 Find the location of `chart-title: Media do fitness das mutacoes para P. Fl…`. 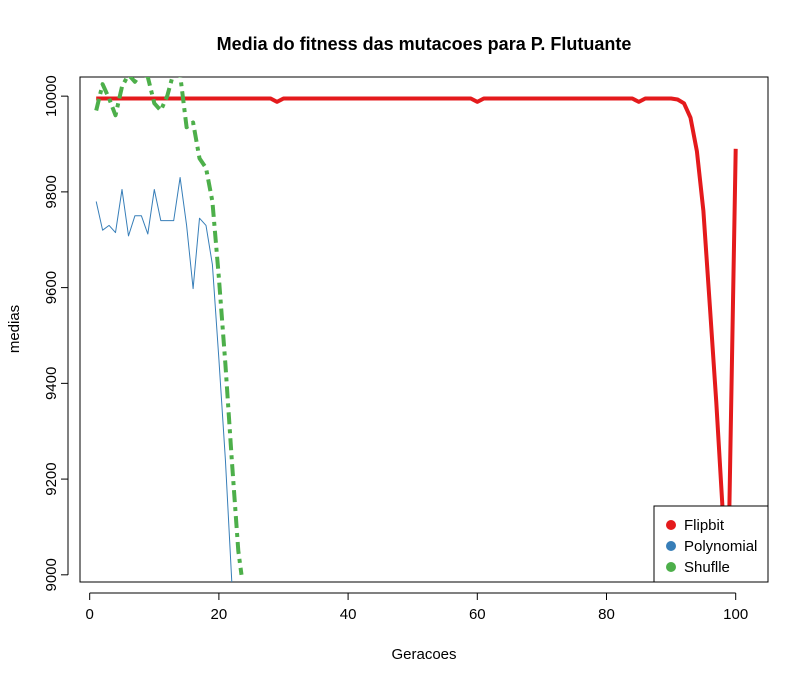

chart-title: Media do fitness das mutacoes para P. Fl… is located at coordinates (424, 44).